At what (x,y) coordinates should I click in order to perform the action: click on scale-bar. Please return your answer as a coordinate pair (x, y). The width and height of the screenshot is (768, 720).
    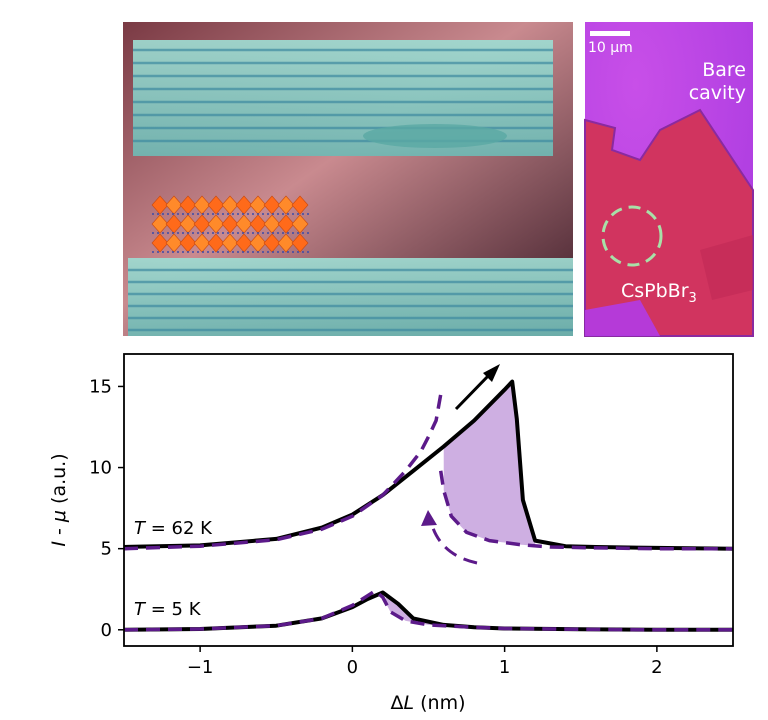
    Looking at the image, I should click on (610, 33).